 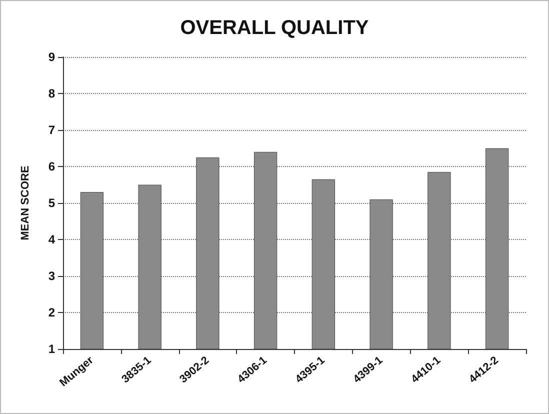 I want to click on y-tick-label: 6, so click(x=52, y=167).